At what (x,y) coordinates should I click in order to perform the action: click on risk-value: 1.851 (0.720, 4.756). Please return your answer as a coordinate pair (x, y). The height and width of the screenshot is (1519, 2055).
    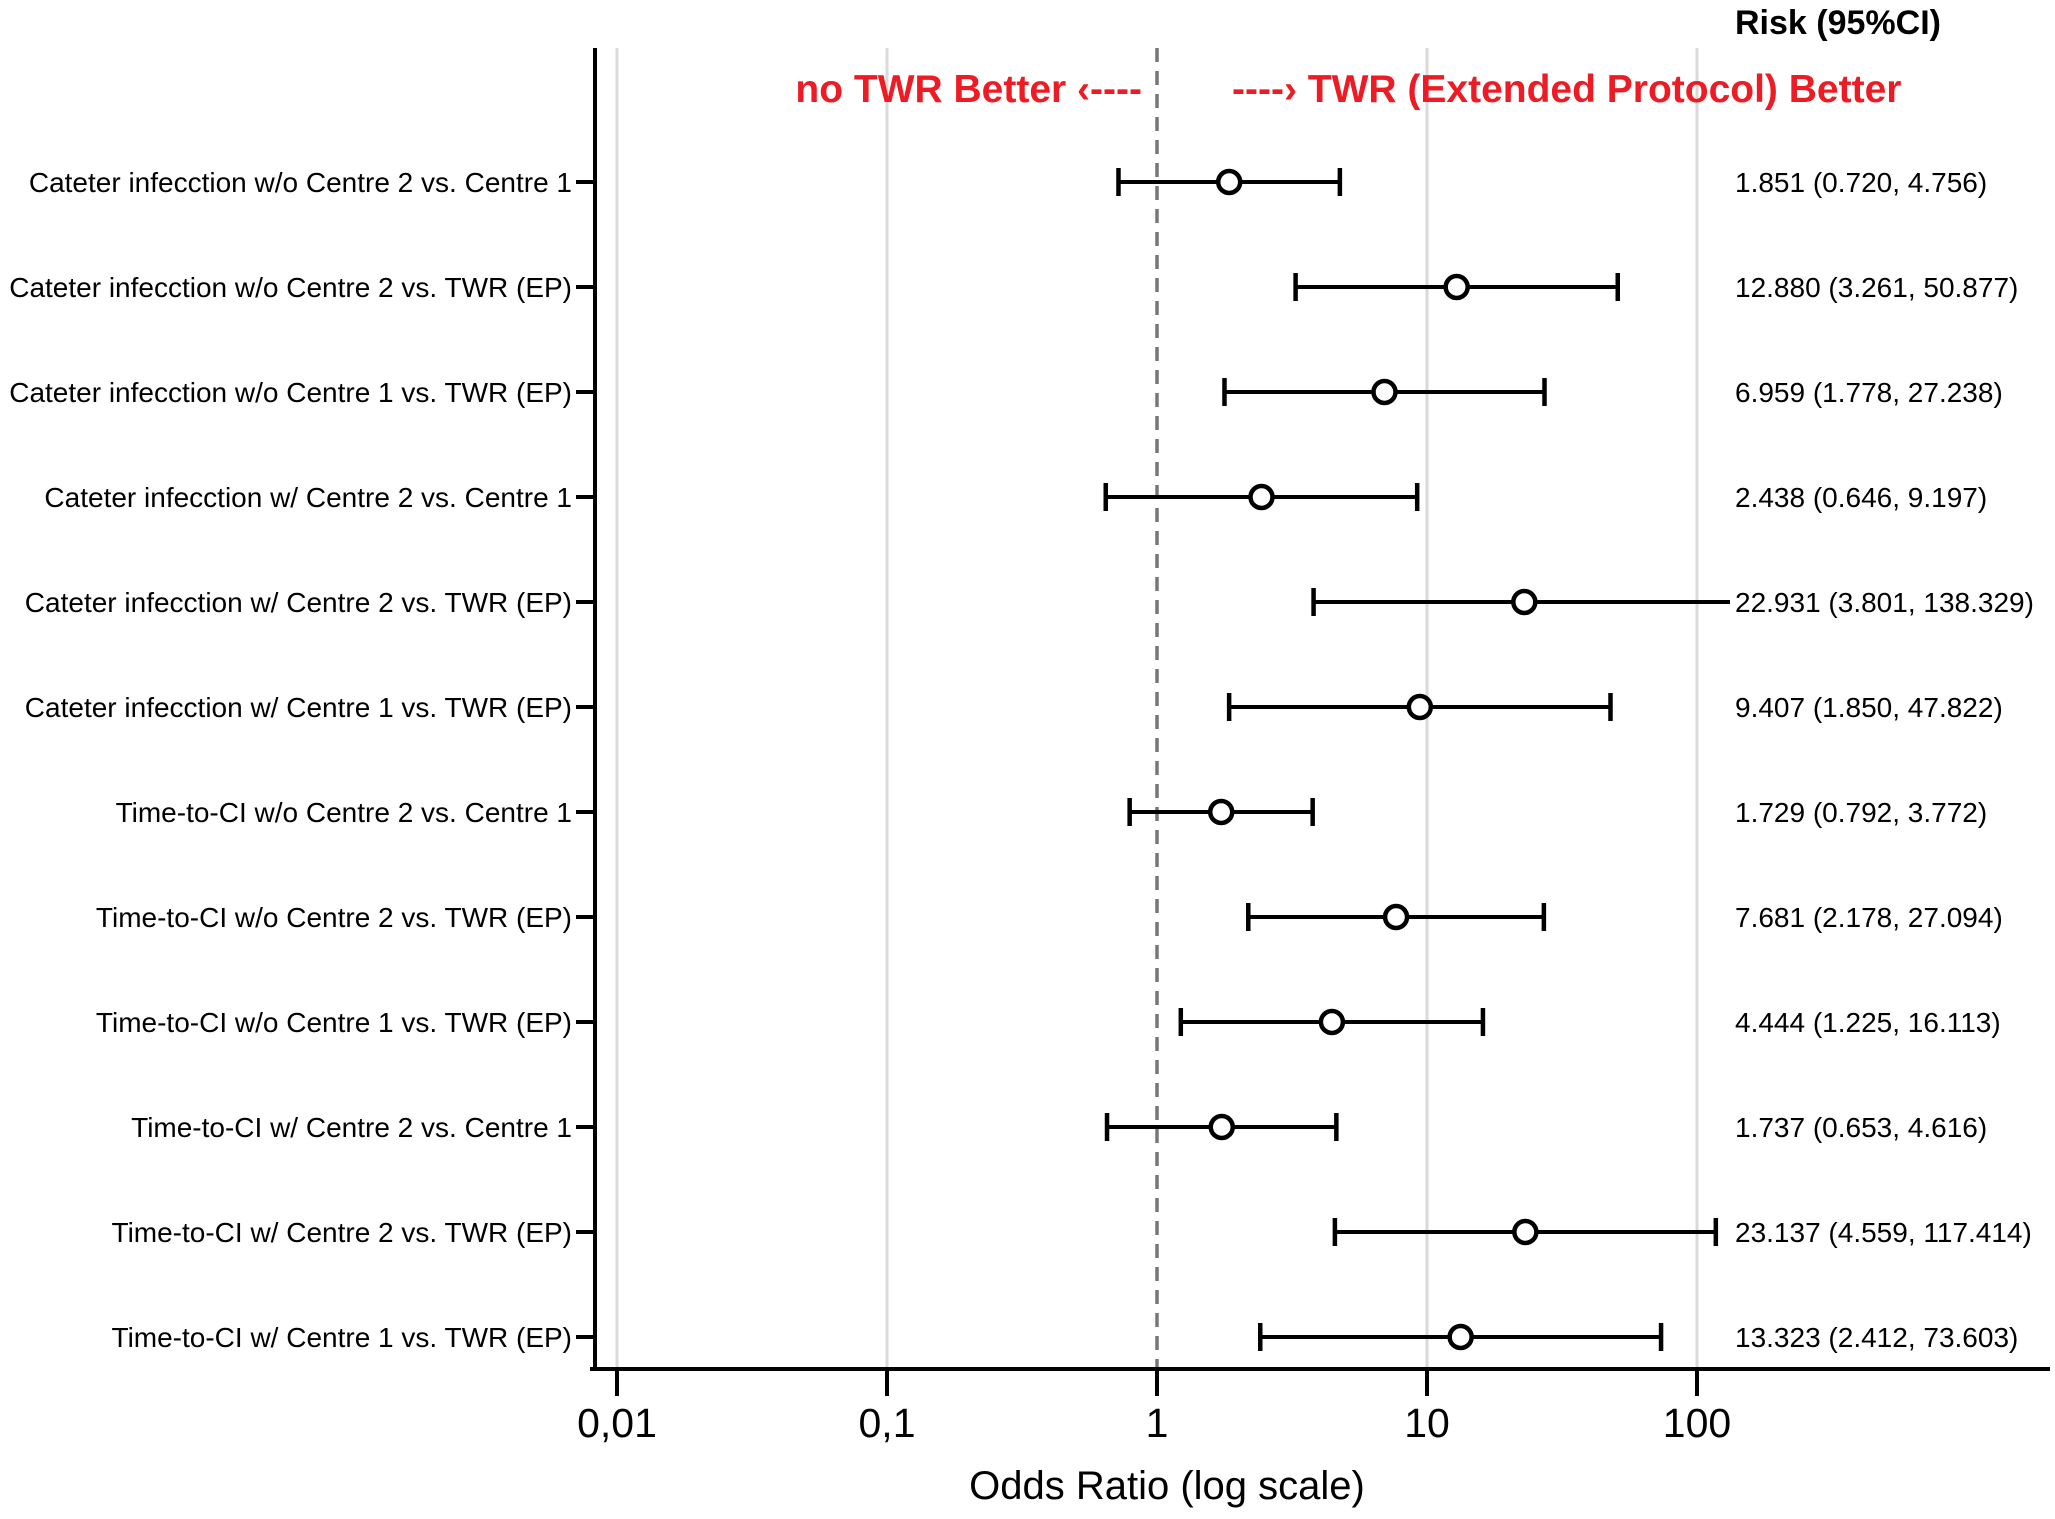
    Looking at the image, I should click on (1861, 182).